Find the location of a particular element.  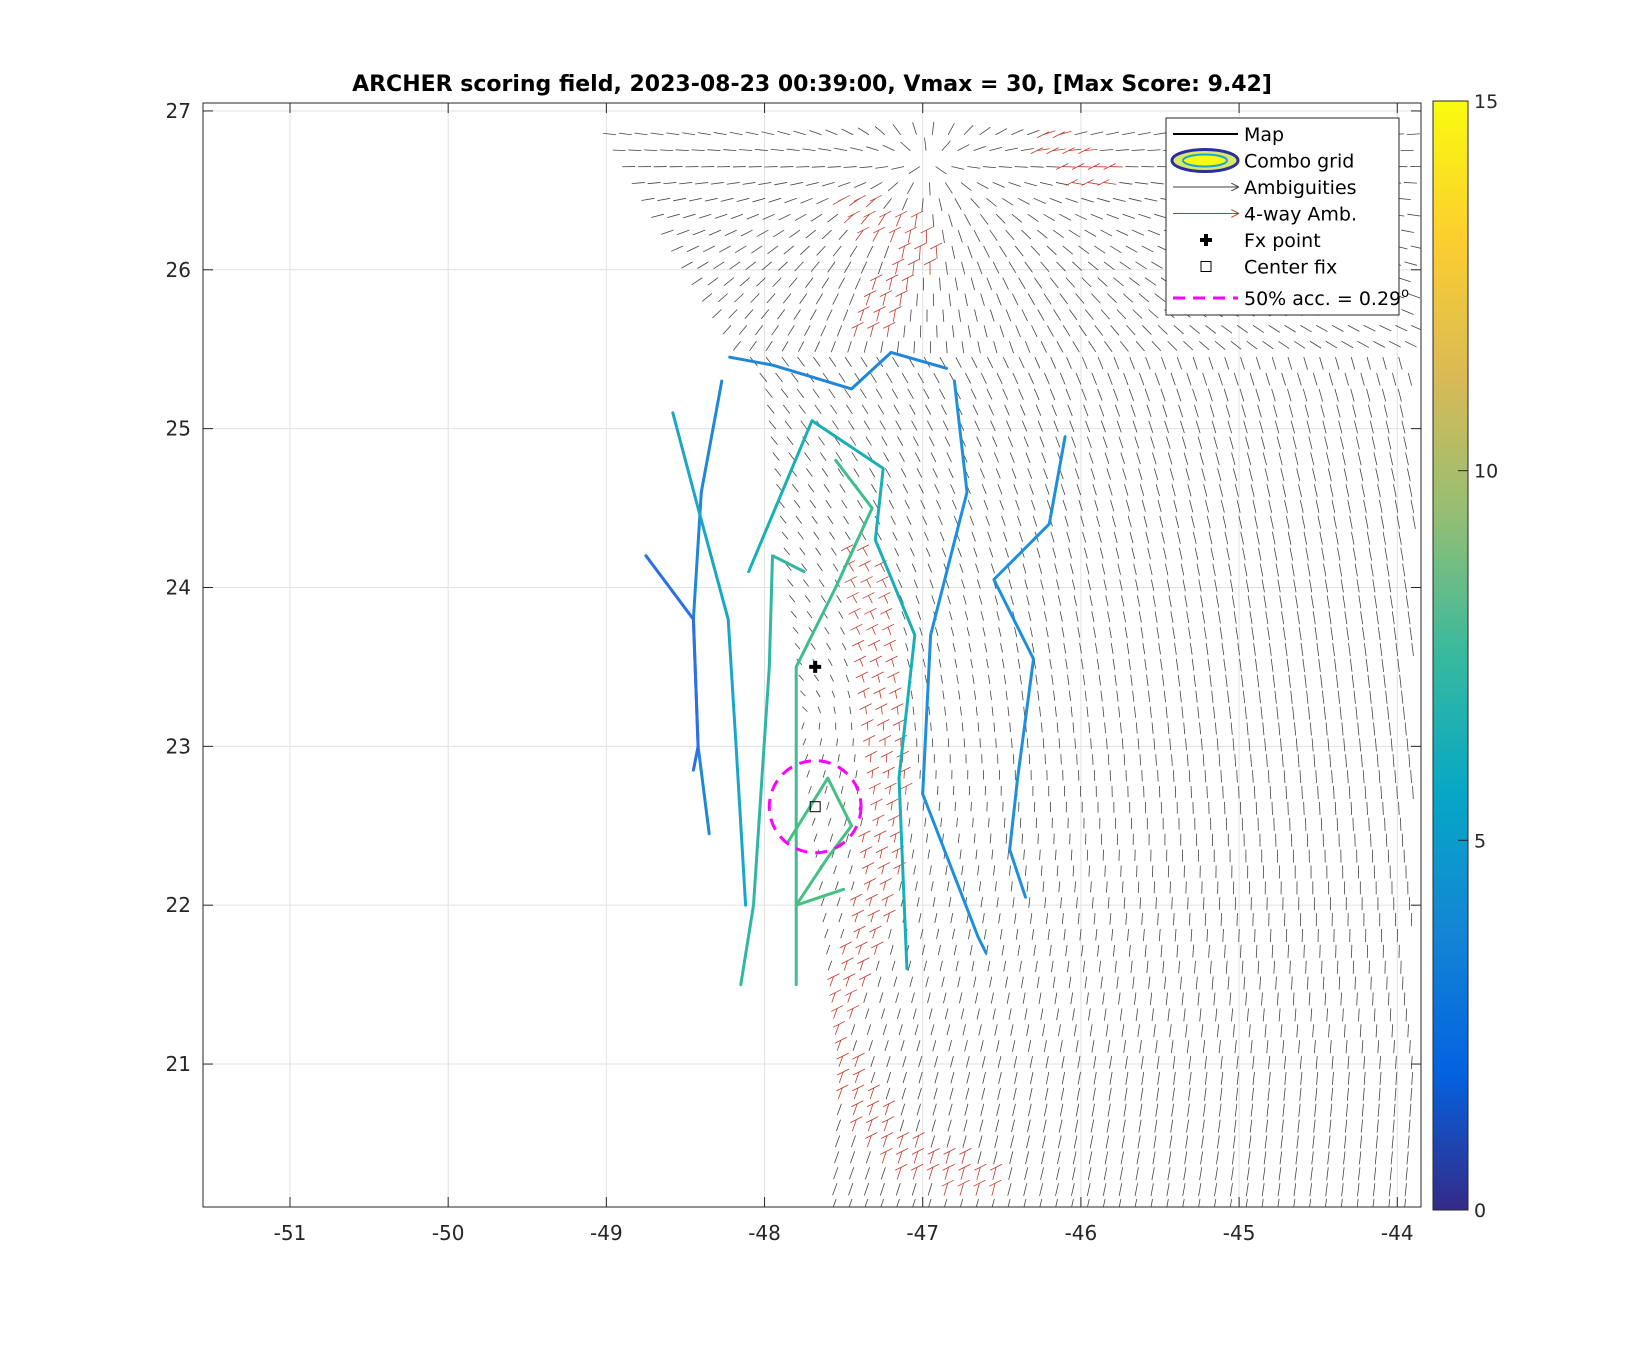

y-tick-label: 26 is located at coordinates (178, 270).